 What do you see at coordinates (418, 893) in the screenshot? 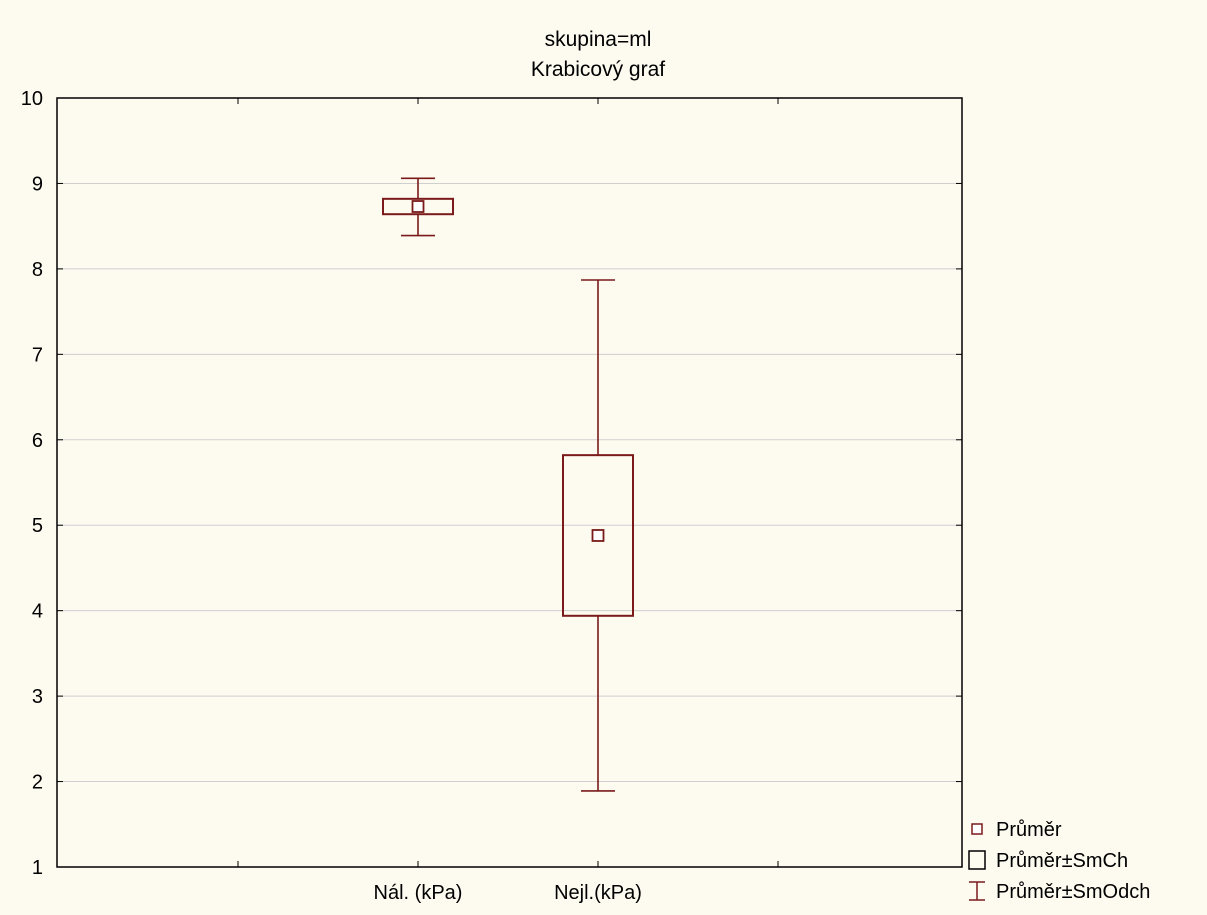
I see `x-tick-label: Nál. (kPa)` at bounding box center [418, 893].